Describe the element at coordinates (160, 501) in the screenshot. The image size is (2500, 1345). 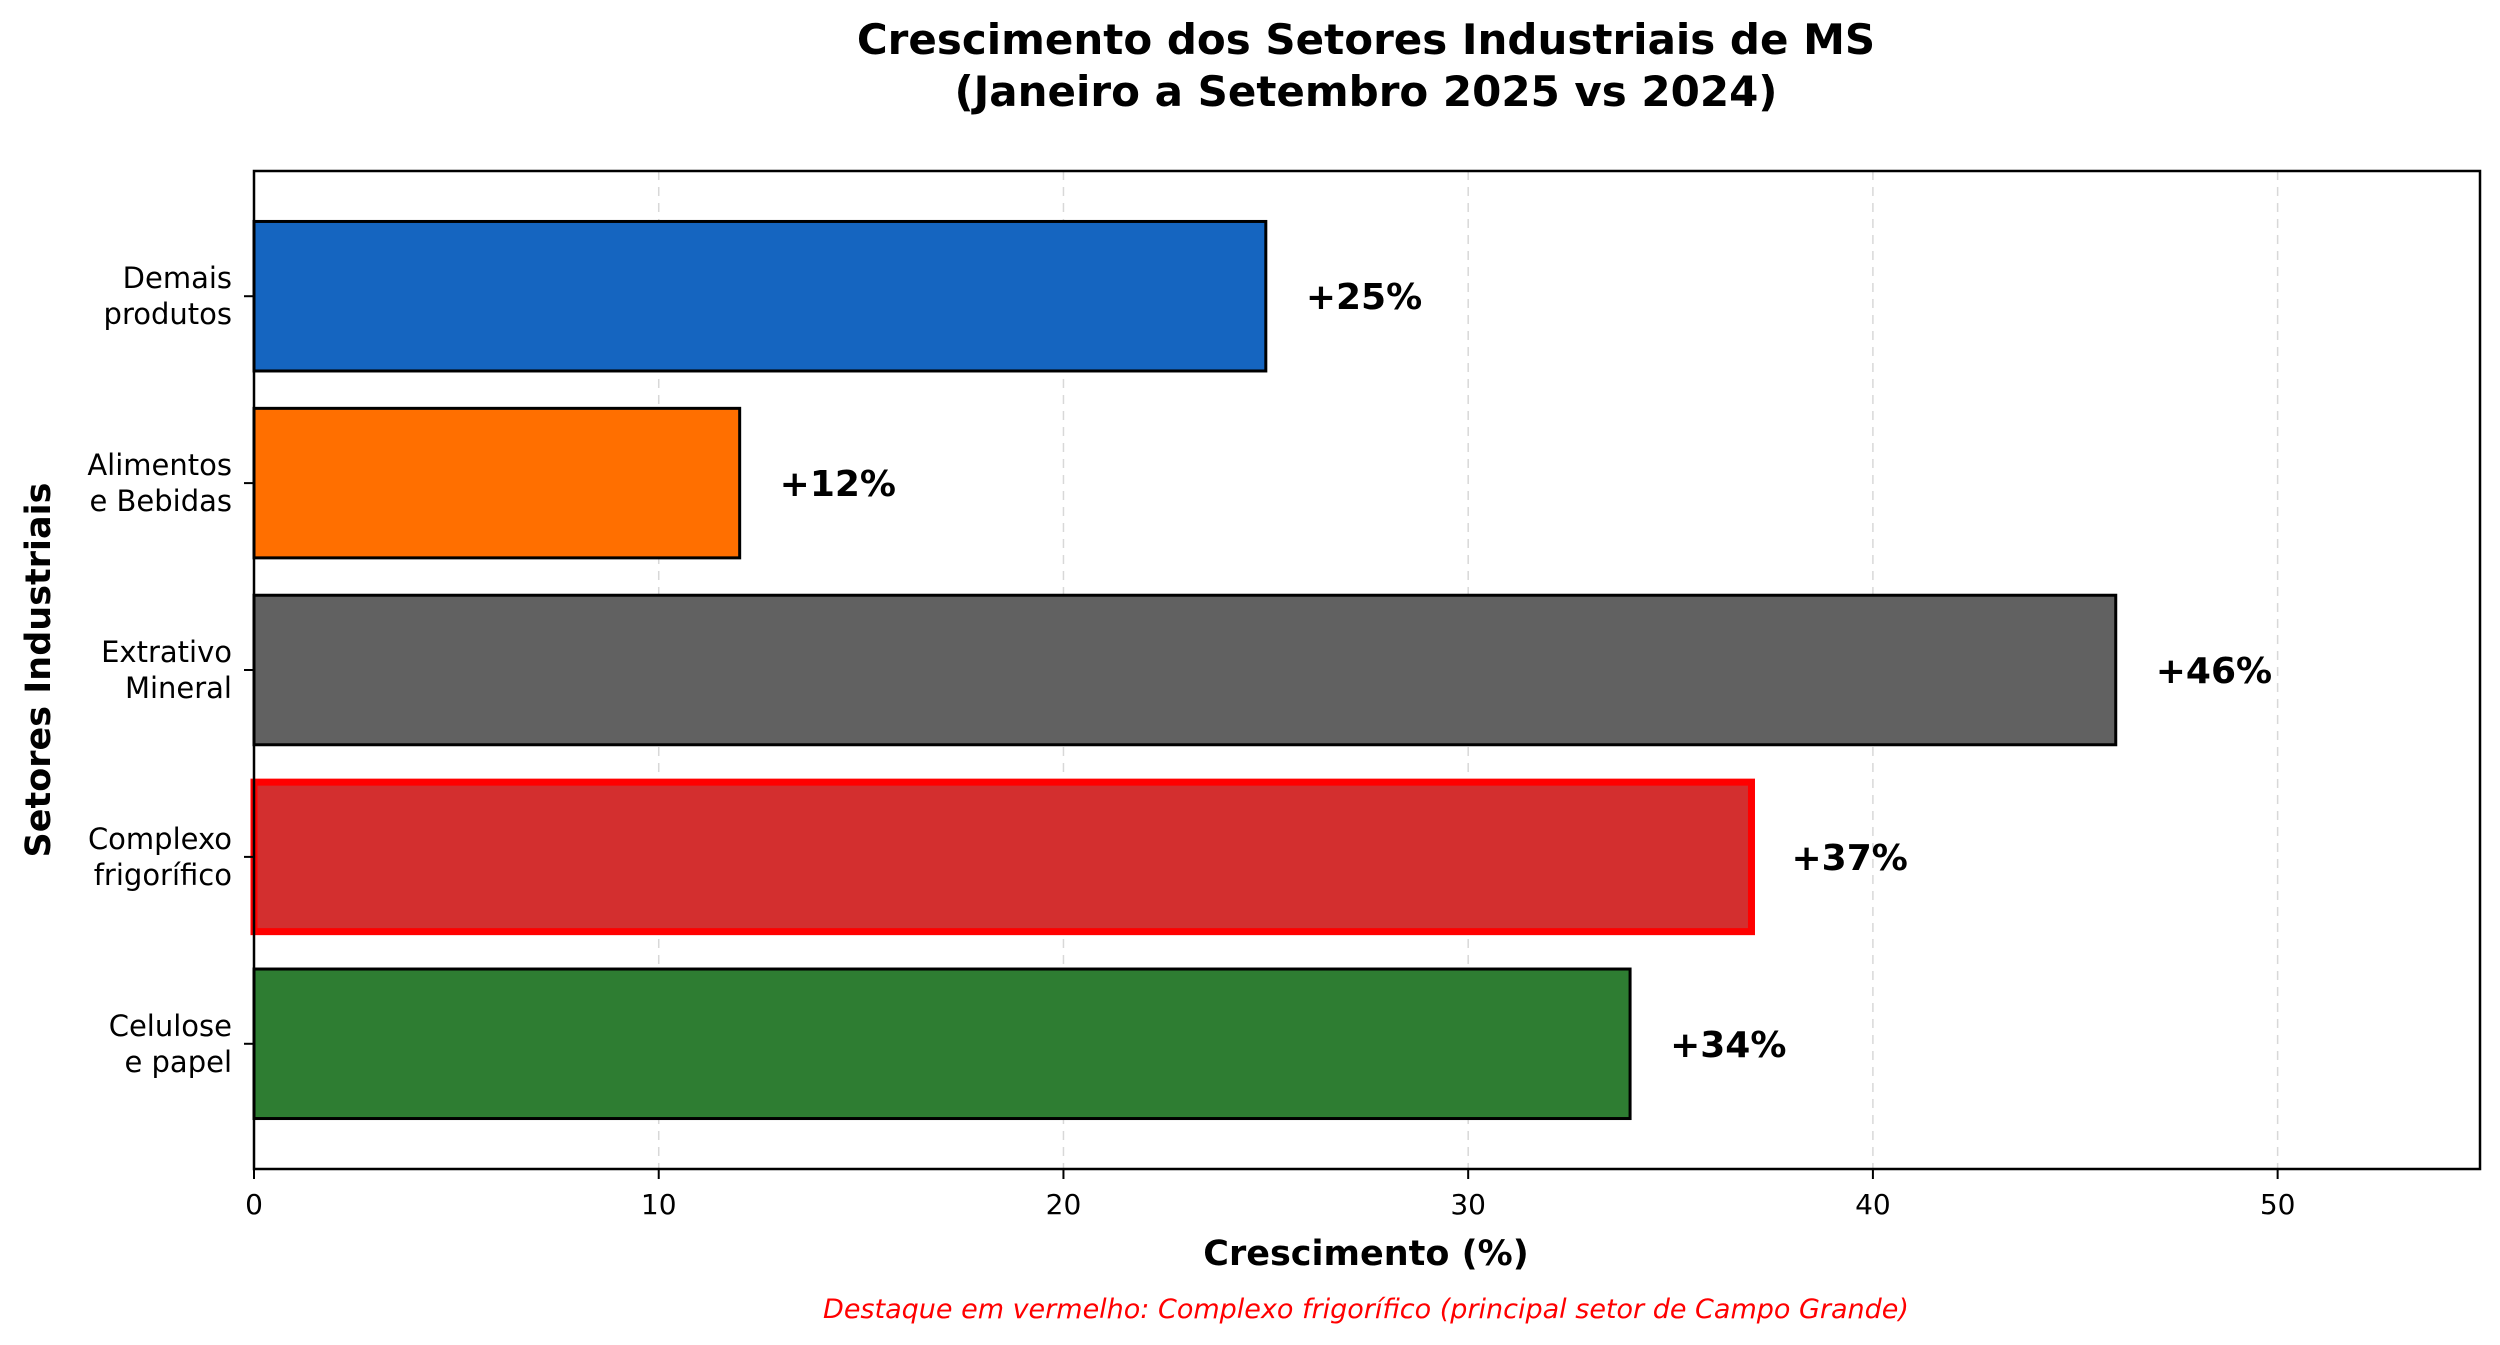
I see `y-tick-label: e Bebidas` at that location.